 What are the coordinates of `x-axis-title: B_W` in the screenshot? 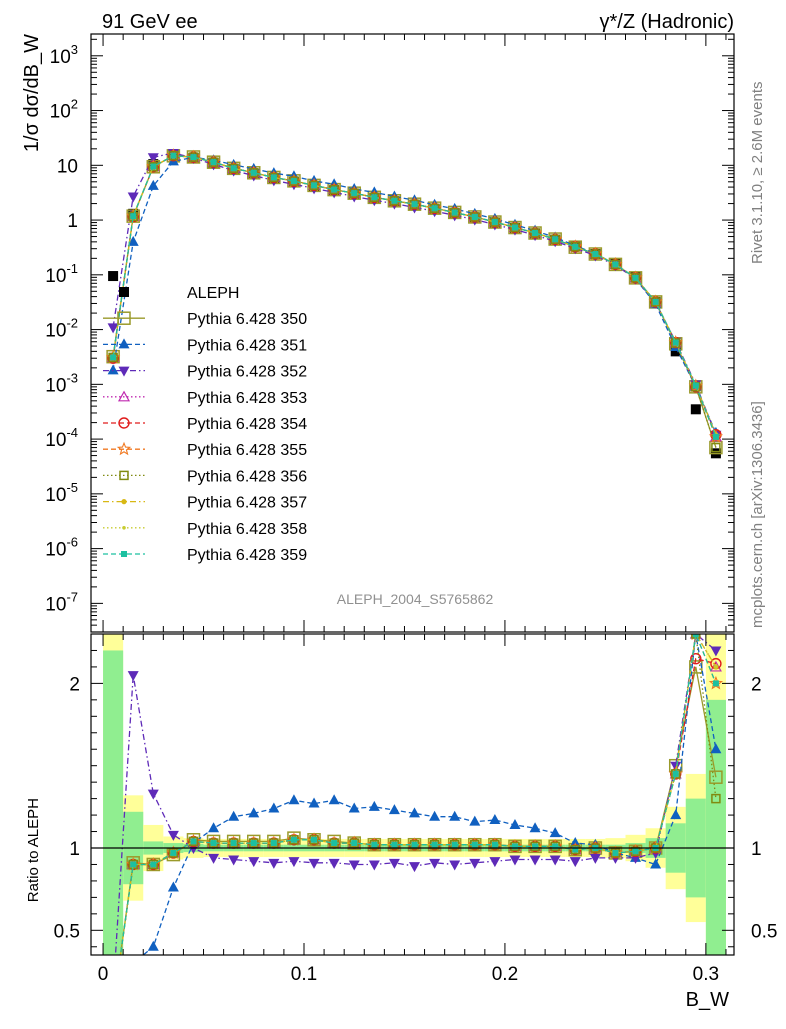 It's located at (707, 1000).